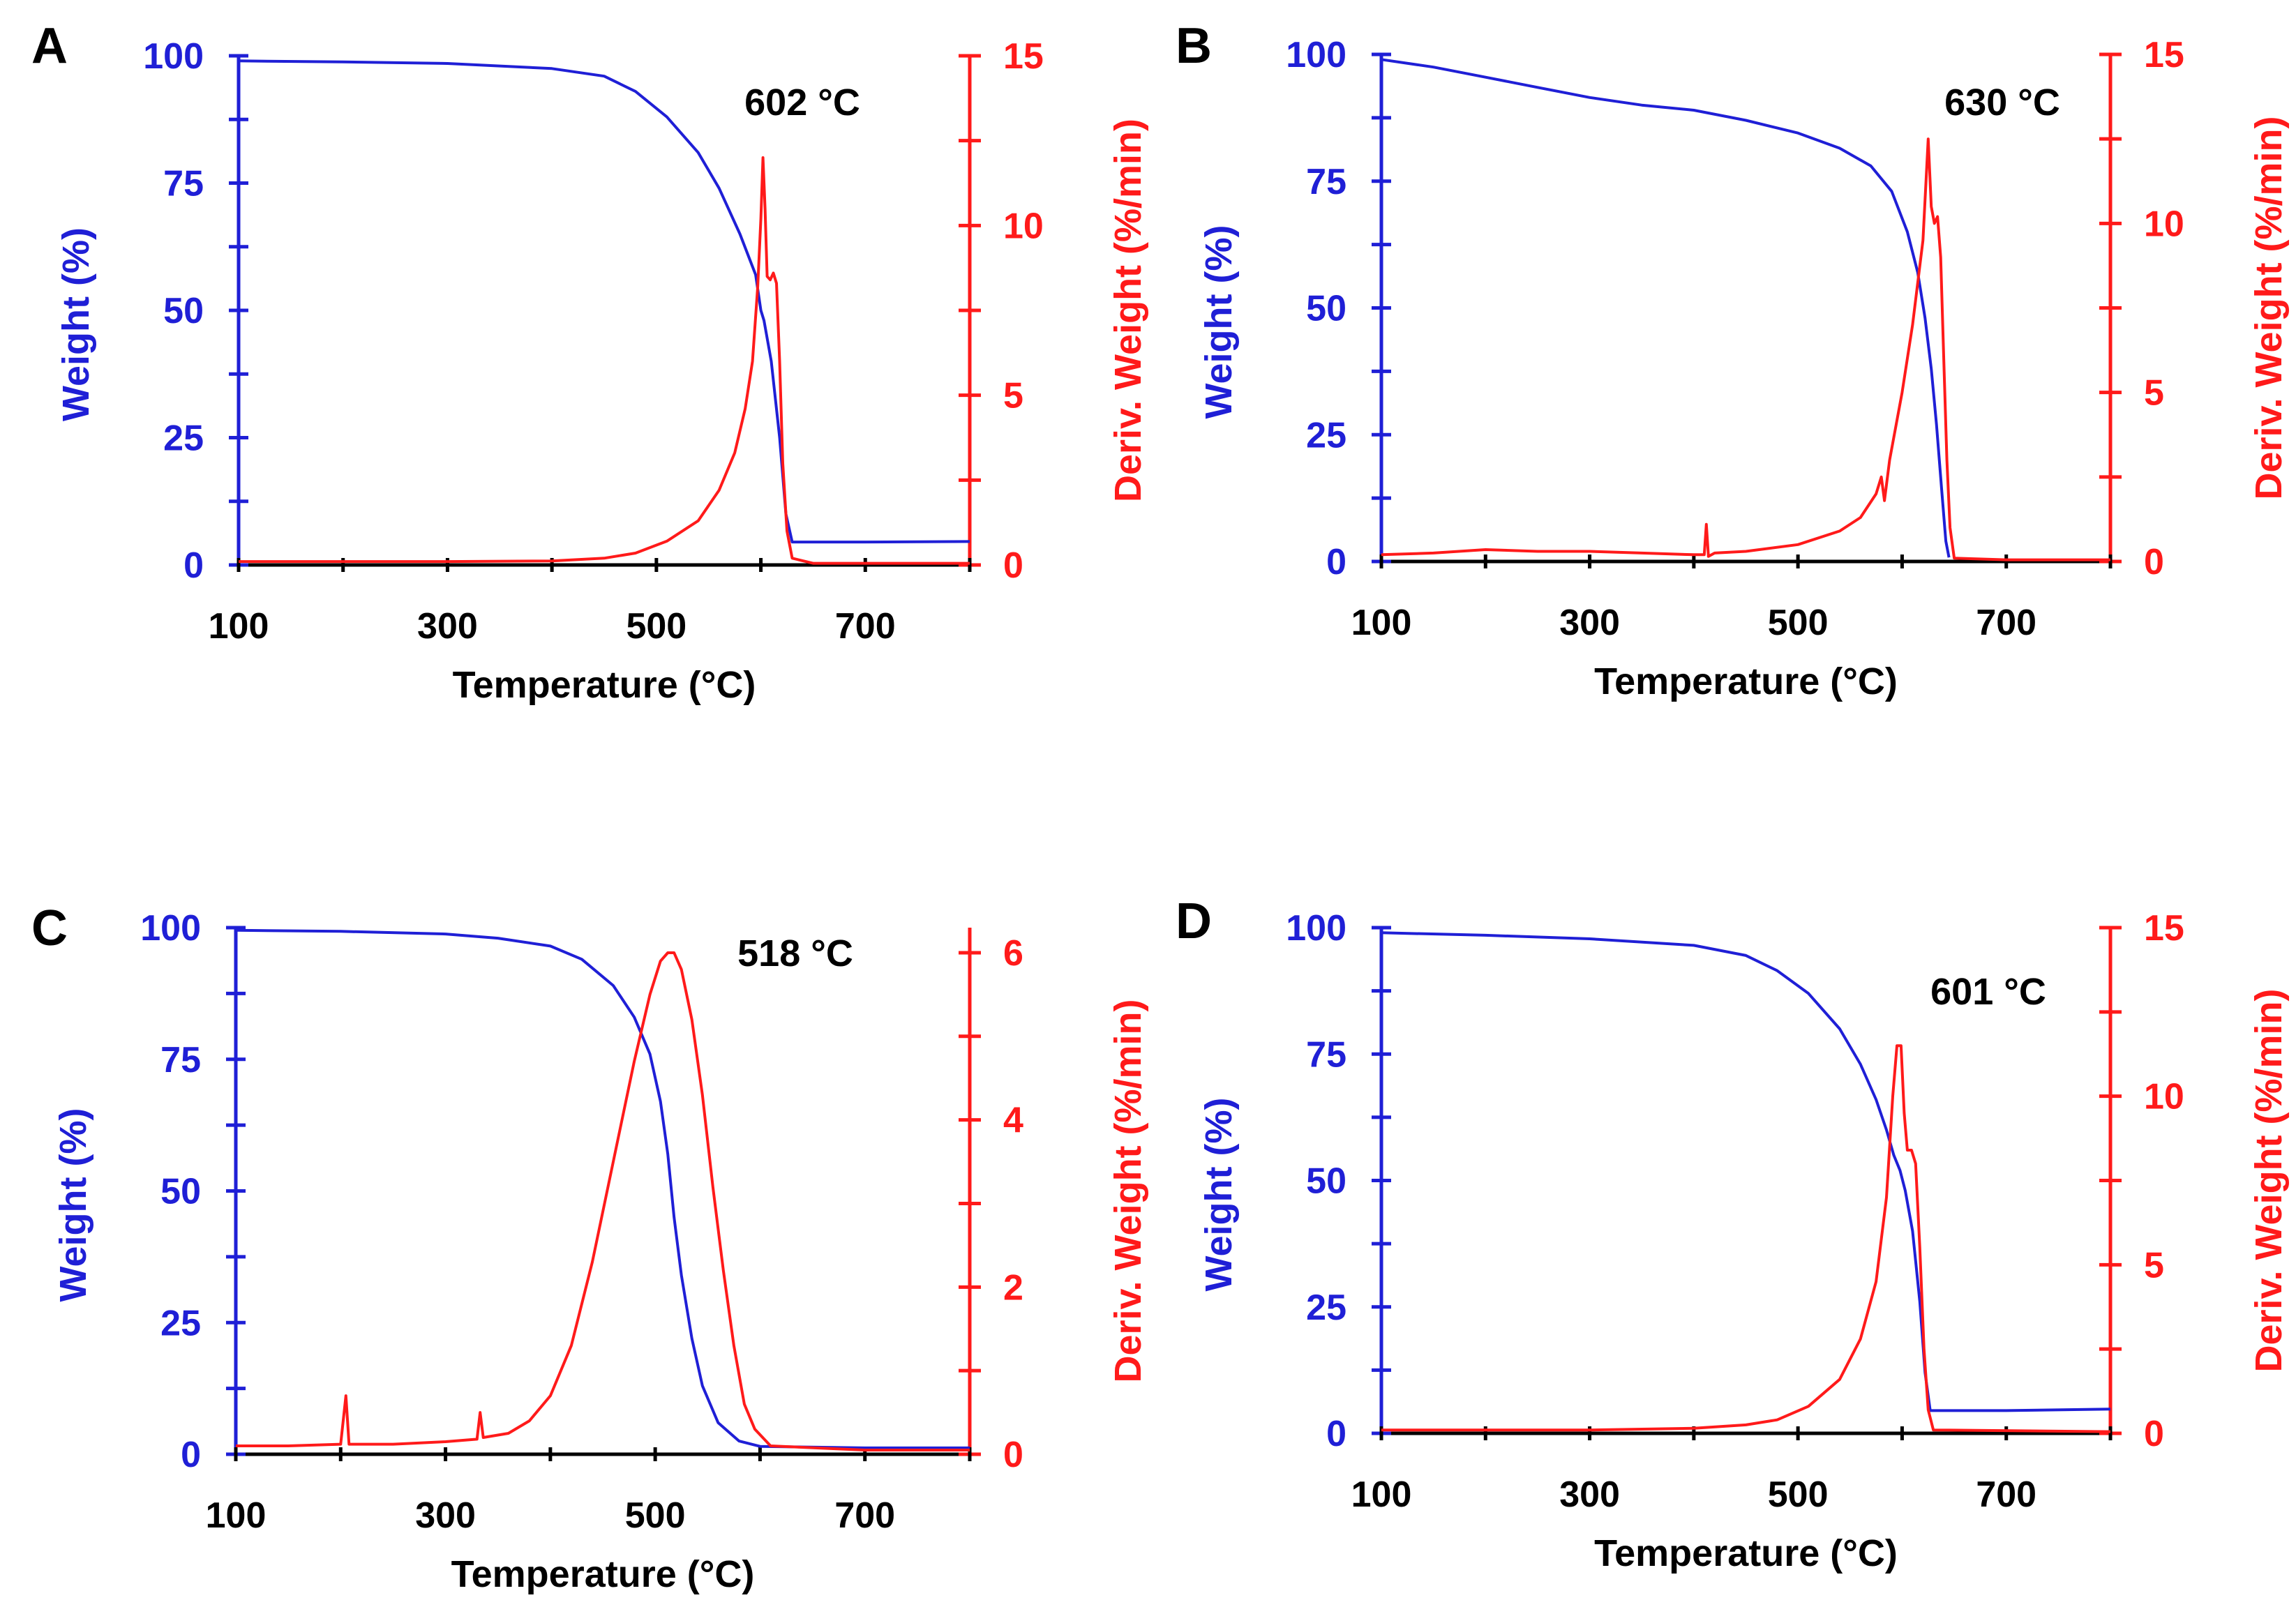 The height and width of the screenshot is (1607, 2296). Describe the element at coordinates (1194, 46) in the screenshot. I see `panel-letter: B` at that location.